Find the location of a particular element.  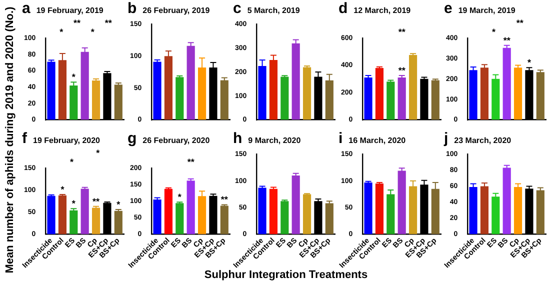

chart-subtitle: 16 March, 2020 is located at coordinates (377, 140).